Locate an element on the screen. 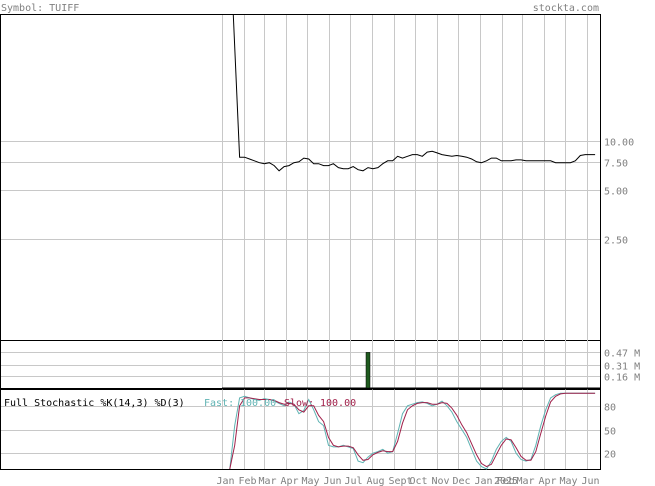 Image resolution: width=655 pixels, height=486 pixels. volume-panel is located at coordinates (300, 364).